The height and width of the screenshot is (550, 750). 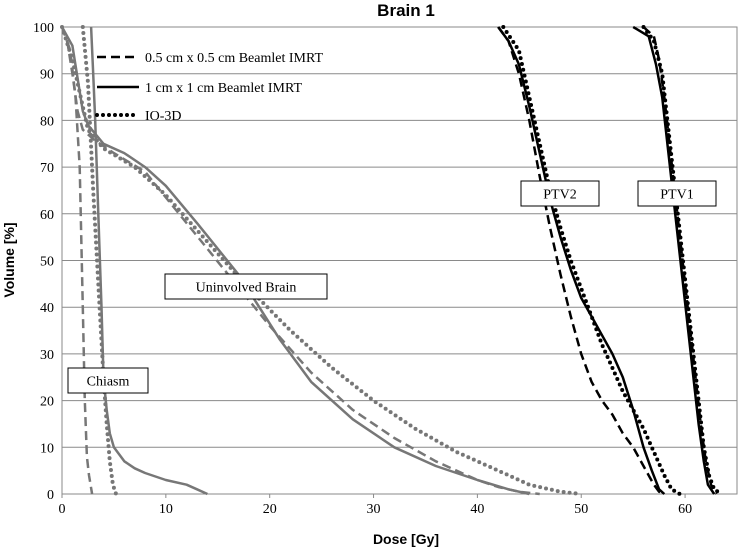 I want to click on annotation-box-uninvolved-brain, so click(x=246, y=286).